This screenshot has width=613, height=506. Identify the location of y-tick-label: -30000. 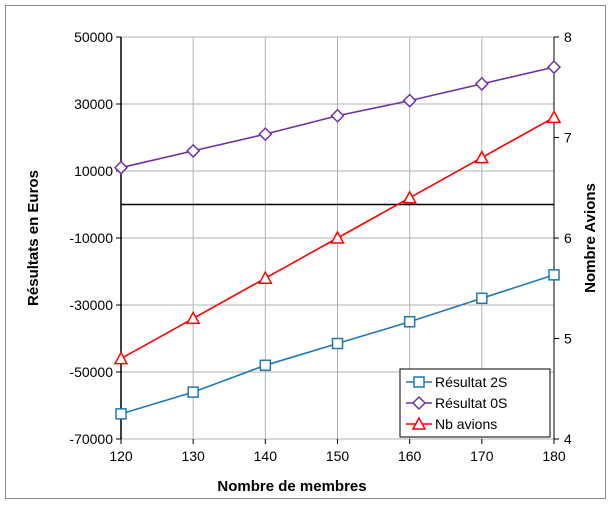
(91, 305).